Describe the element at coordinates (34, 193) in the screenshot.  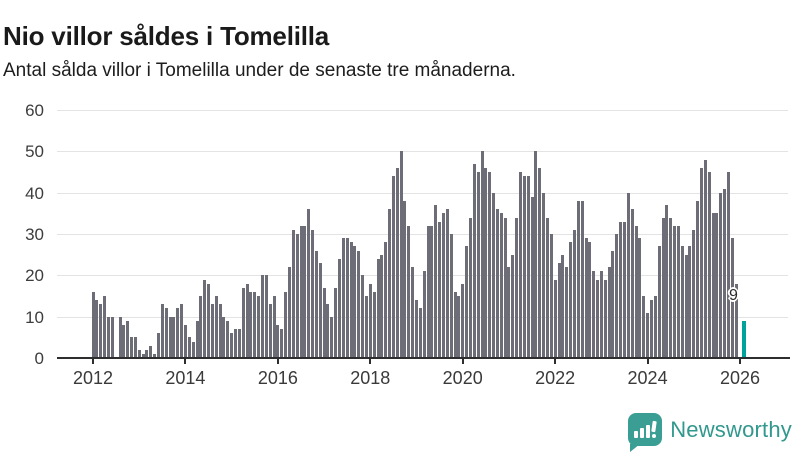
I see `y-tick-label: 40` at that location.